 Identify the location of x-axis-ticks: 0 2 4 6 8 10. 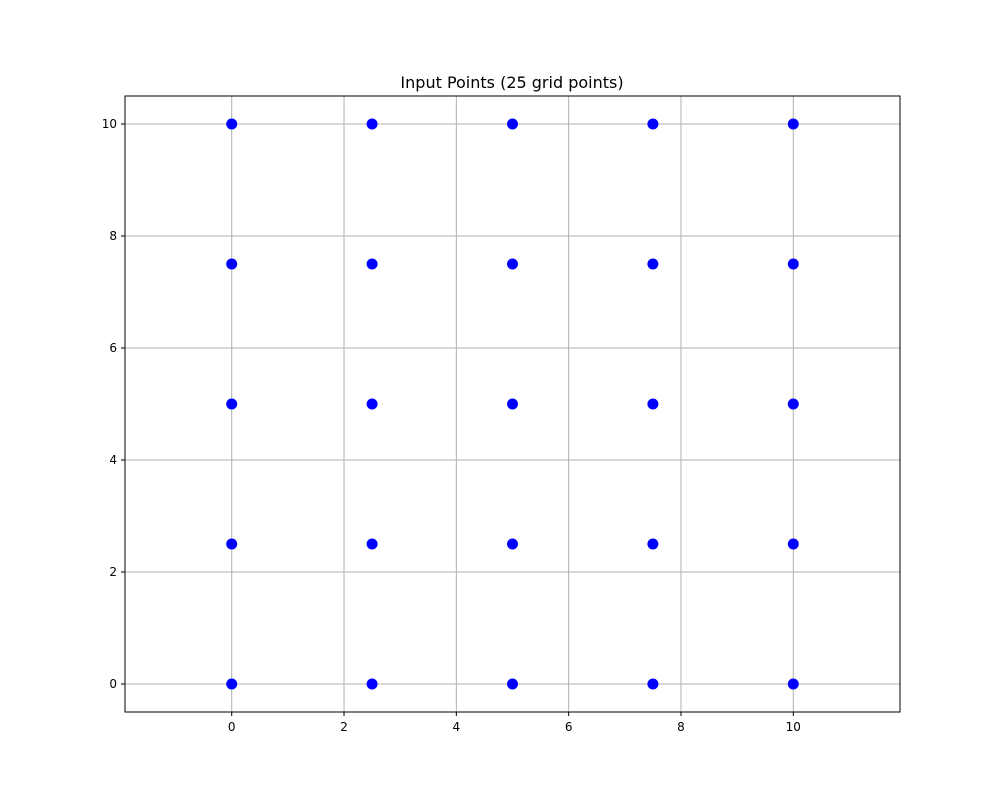
(514, 723).